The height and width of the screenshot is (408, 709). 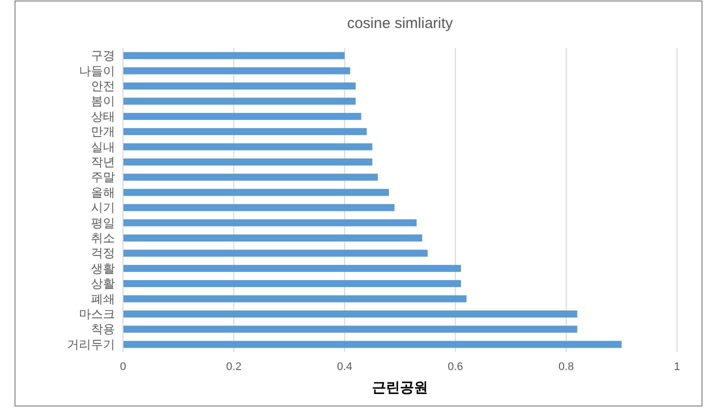 I want to click on y-tick-label: 작년, so click(x=103, y=162).